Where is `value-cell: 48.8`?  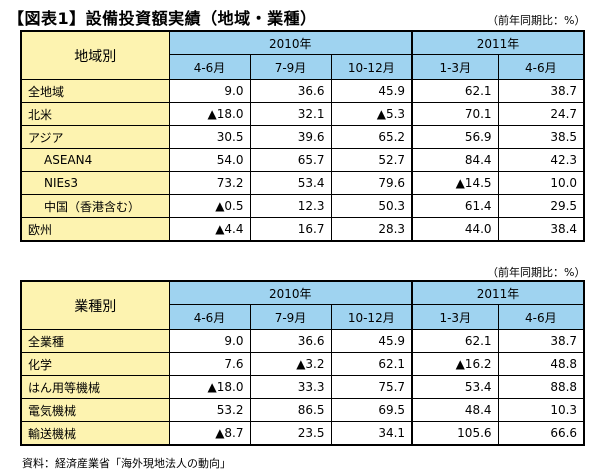
value-cell: 48.8 is located at coordinates (541, 364).